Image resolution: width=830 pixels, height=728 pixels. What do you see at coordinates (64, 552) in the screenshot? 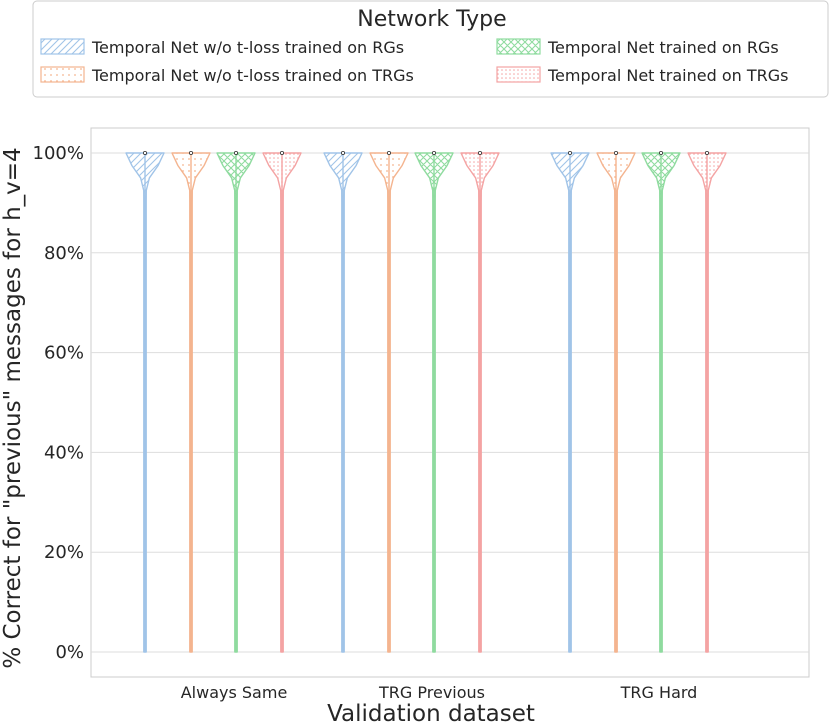
I see `y-tick-label: 20%` at bounding box center [64, 552].